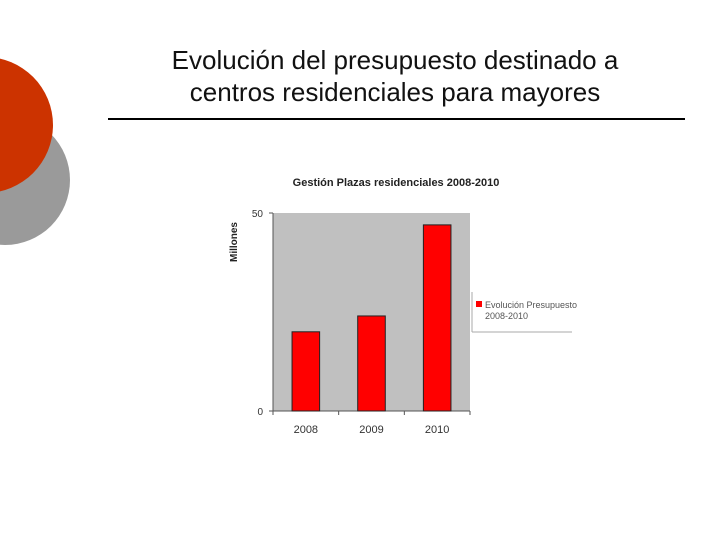 This screenshot has width=720, height=540. What do you see at coordinates (306, 371) in the screenshot?
I see `bar-2008` at bounding box center [306, 371].